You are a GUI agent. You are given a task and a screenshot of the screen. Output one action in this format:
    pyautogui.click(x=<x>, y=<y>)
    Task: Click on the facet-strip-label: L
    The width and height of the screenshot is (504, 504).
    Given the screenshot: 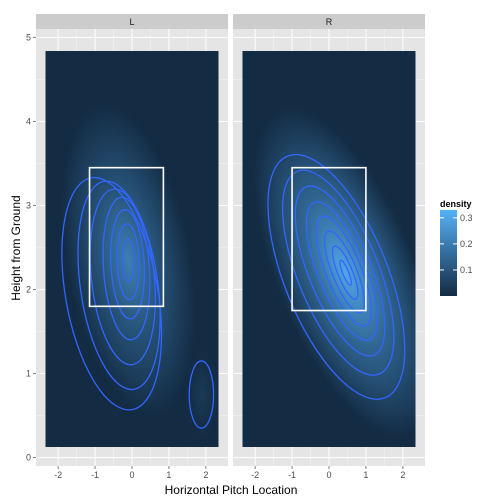 What is the action you would take?
    pyautogui.click(x=131, y=22)
    